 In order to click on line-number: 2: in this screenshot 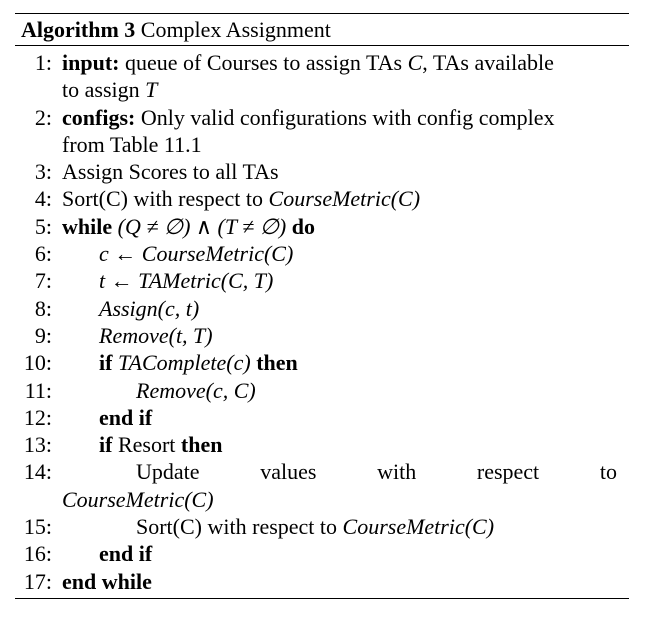, I will do `click(43, 117)`.